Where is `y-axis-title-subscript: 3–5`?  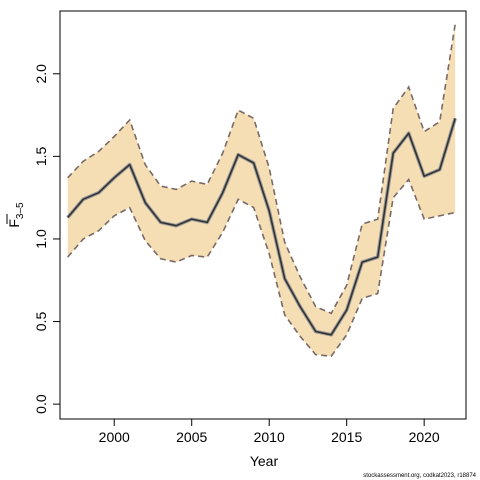
y-axis-title-subscript: 3–5 is located at coordinates (20, 210).